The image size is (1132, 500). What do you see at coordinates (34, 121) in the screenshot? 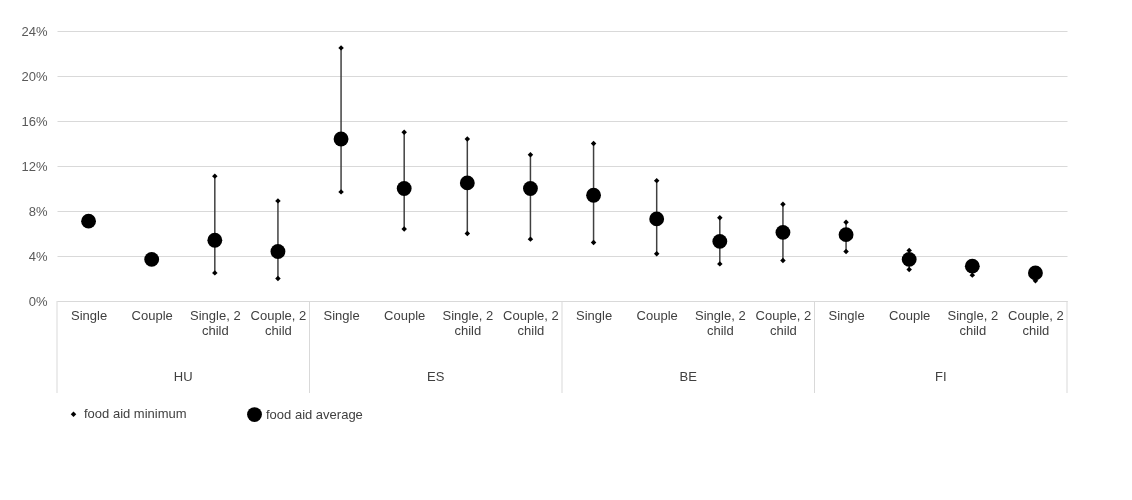
I see `y-tick-label: 16%` at bounding box center [34, 121].